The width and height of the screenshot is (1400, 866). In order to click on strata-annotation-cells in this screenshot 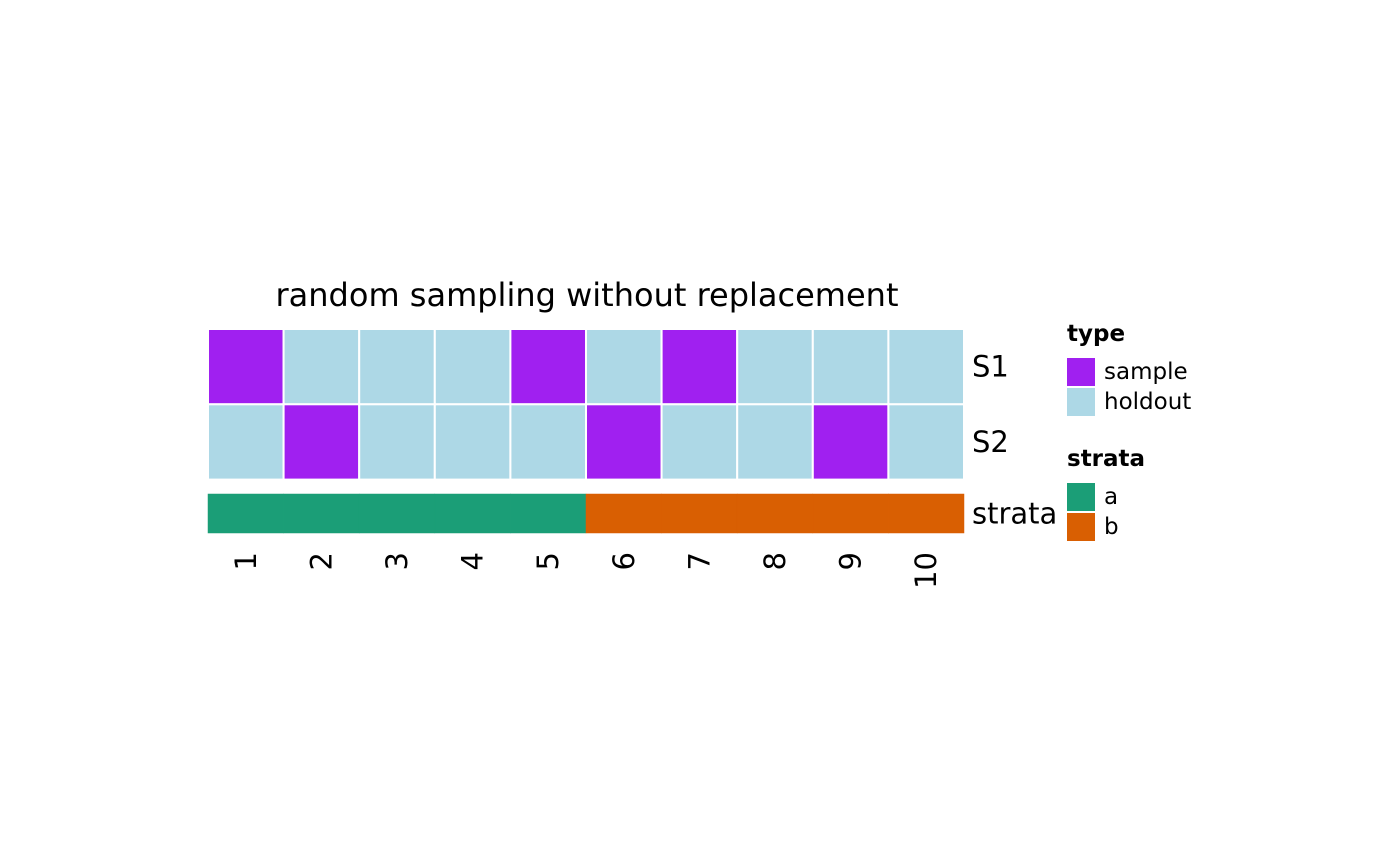, I will do `click(586, 513)`.